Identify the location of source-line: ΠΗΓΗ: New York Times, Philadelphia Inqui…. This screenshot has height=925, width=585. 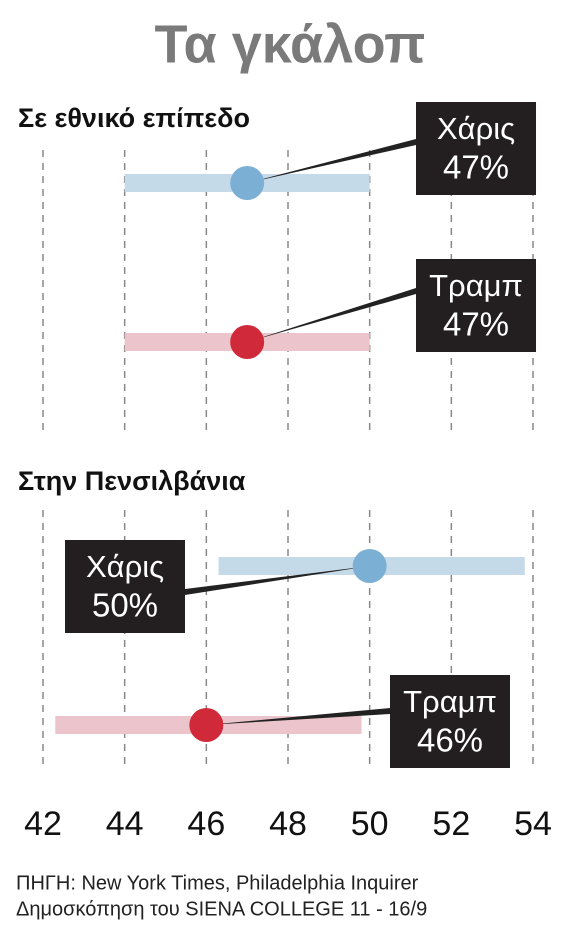
(217, 883).